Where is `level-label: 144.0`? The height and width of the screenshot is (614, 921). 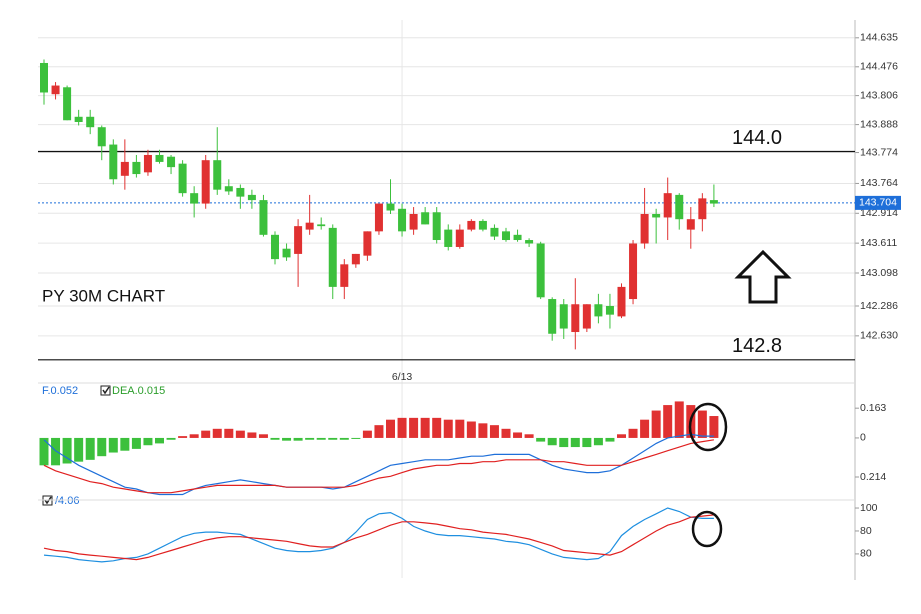 level-label: 144.0 is located at coordinates (757, 138).